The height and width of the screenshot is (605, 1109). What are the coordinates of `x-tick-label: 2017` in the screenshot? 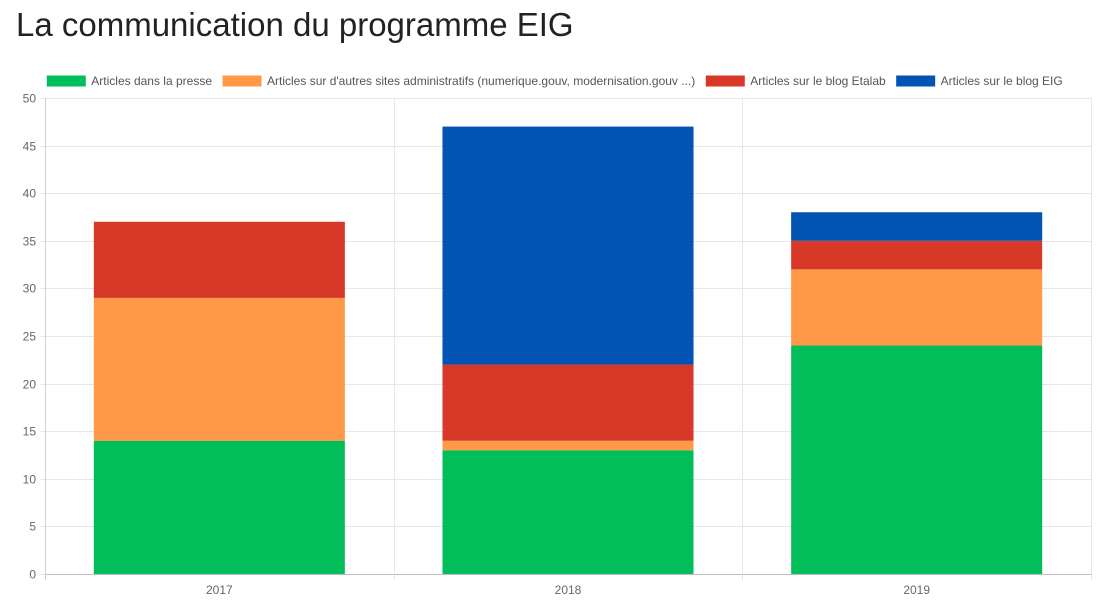 It's located at (219, 590).